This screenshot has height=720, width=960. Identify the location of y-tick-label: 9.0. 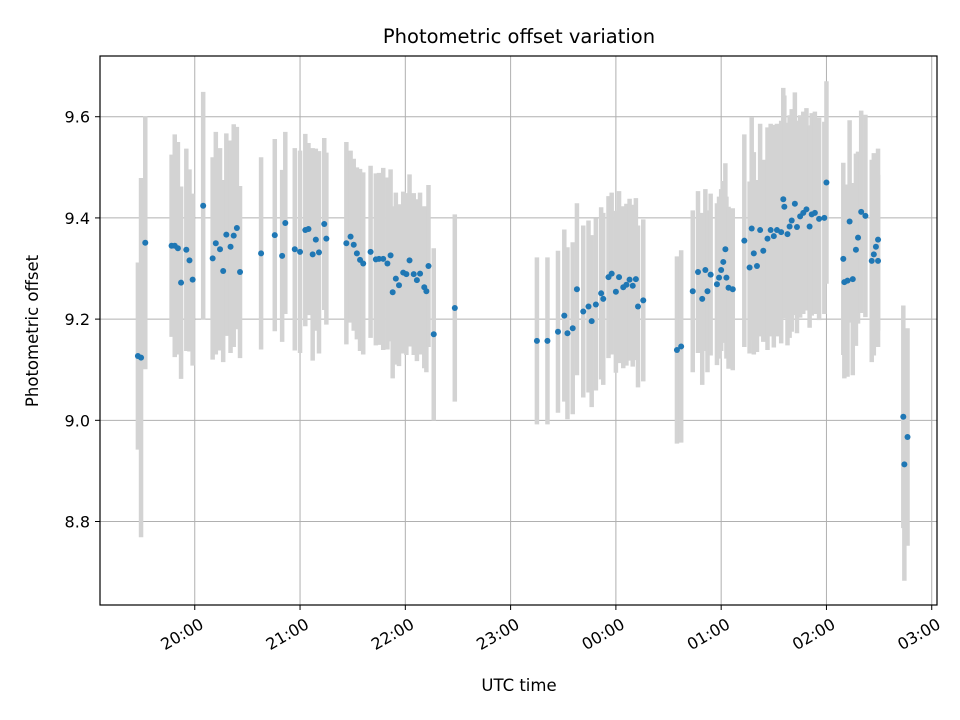
(77, 420).